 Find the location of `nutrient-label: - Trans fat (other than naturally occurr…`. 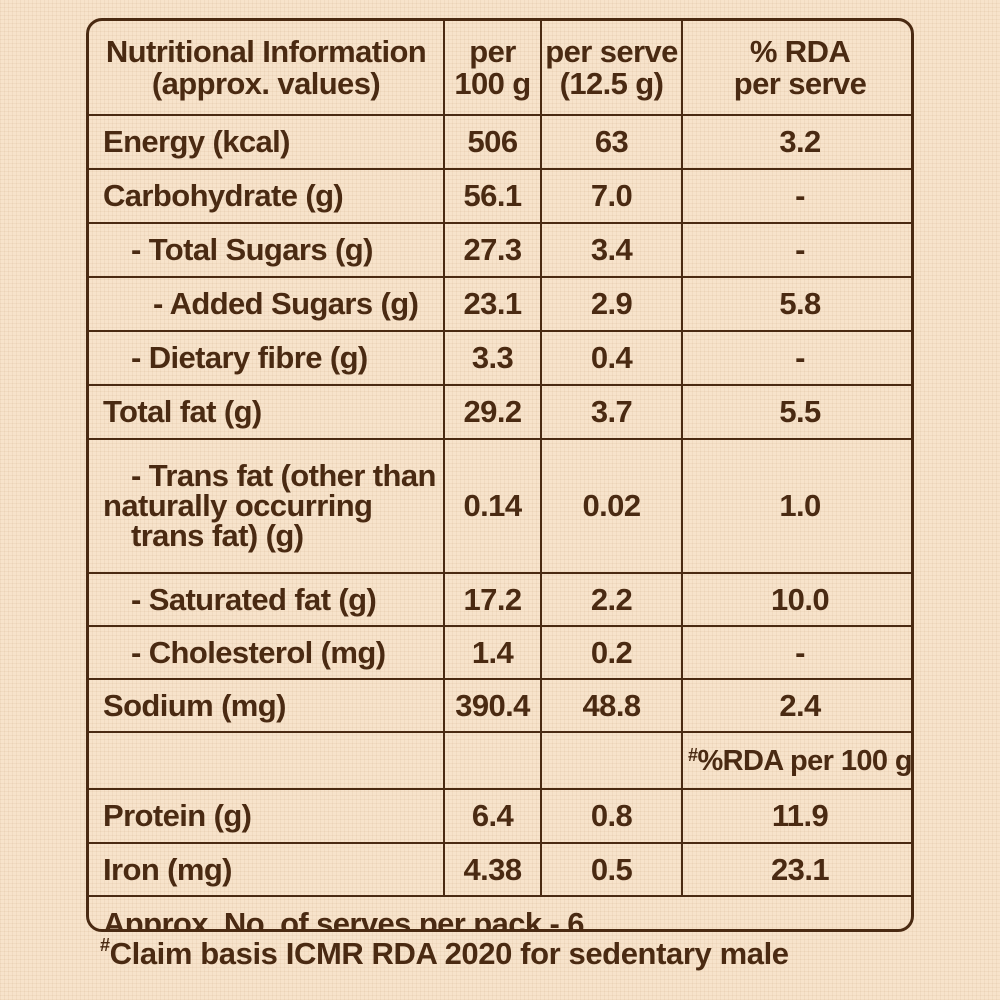

nutrient-label: - Trans fat (other than naturally occurr… is located at coordinates (267, 506).